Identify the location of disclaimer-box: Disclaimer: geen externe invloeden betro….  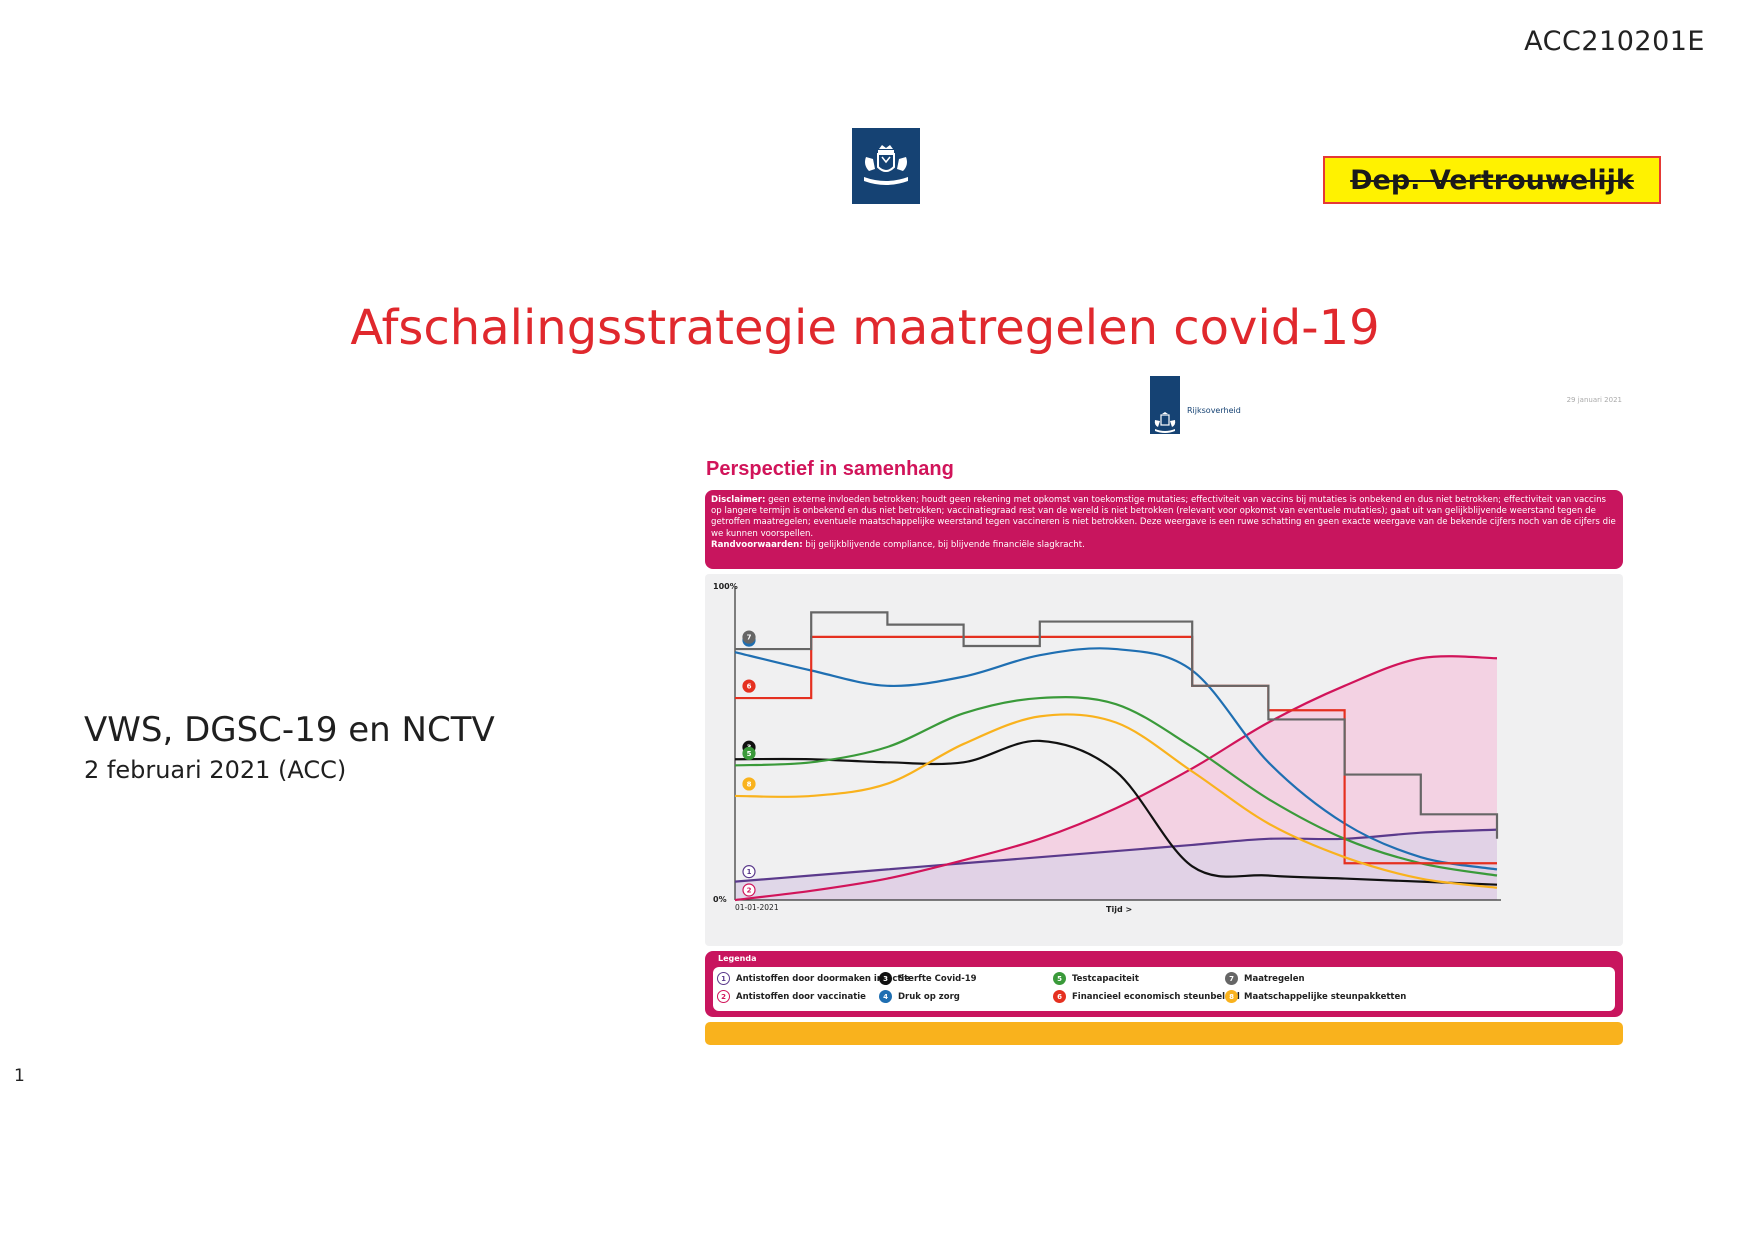
(1164, 529).